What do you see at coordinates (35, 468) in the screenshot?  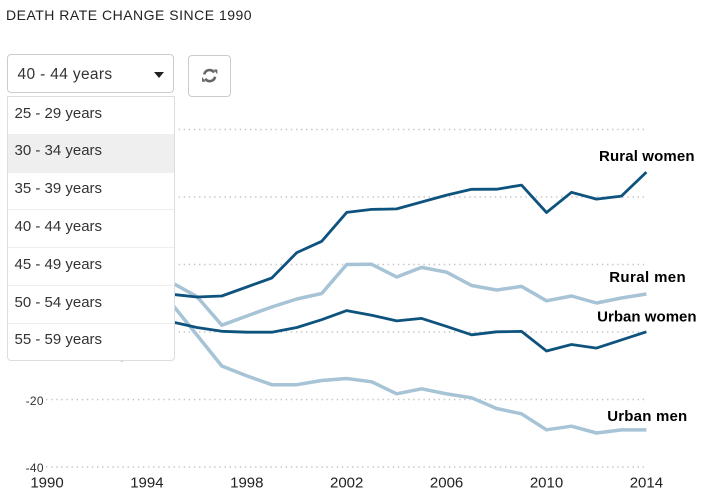 I see `svg-text: -40` at bounding box center [35, 468].